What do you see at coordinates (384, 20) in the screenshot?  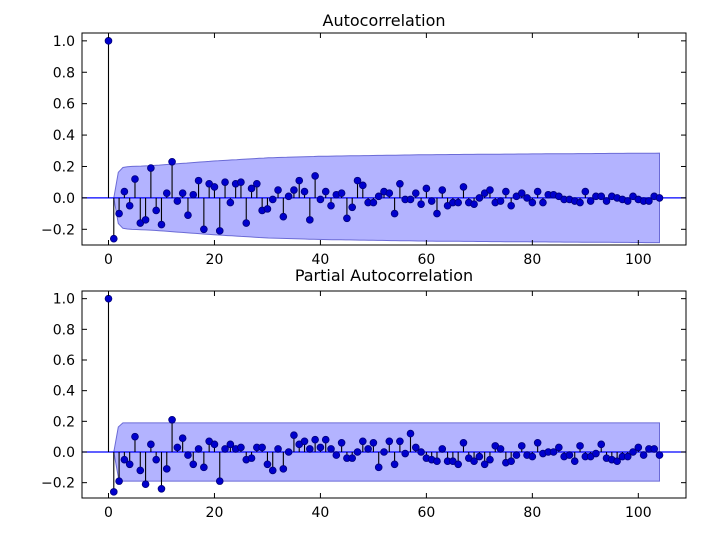 I see `chart-title: Autocorrelation` at bounding box center [384, 20].